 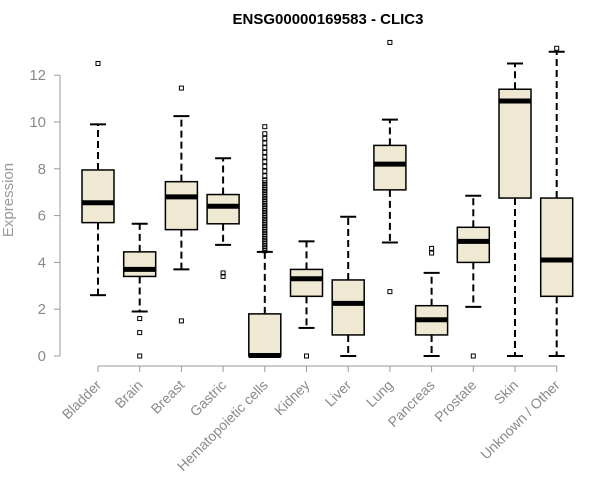 I want to click on y-tick-label: 8, so click(x=42, y=169).